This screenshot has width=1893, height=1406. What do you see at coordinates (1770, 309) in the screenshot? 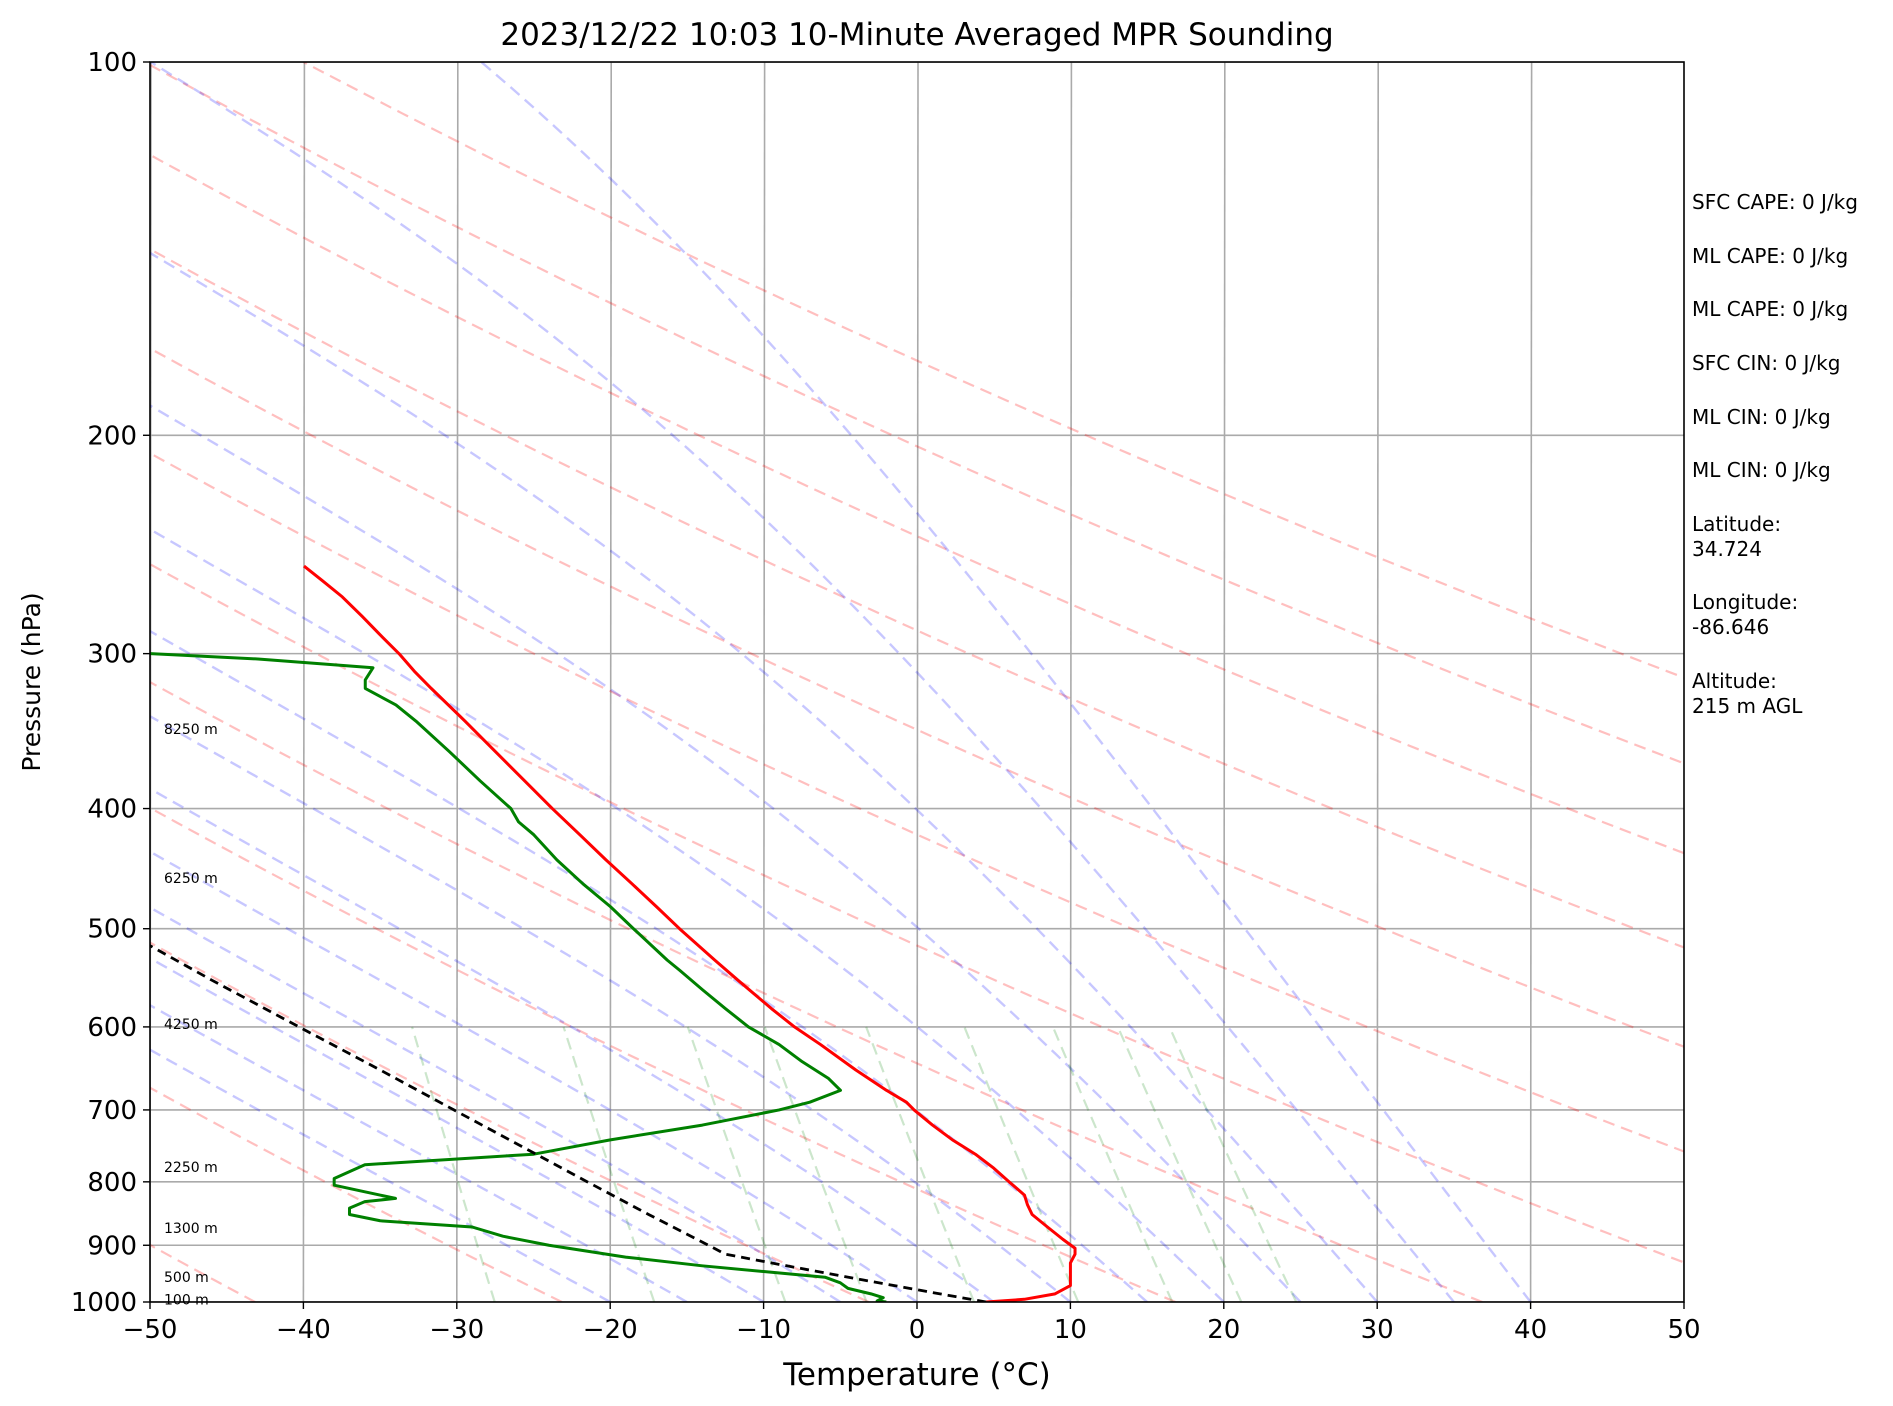
I see `annotation-ml-cape-2: ML CAPE: 0 J/kg` at bounding box center [1770, 309].